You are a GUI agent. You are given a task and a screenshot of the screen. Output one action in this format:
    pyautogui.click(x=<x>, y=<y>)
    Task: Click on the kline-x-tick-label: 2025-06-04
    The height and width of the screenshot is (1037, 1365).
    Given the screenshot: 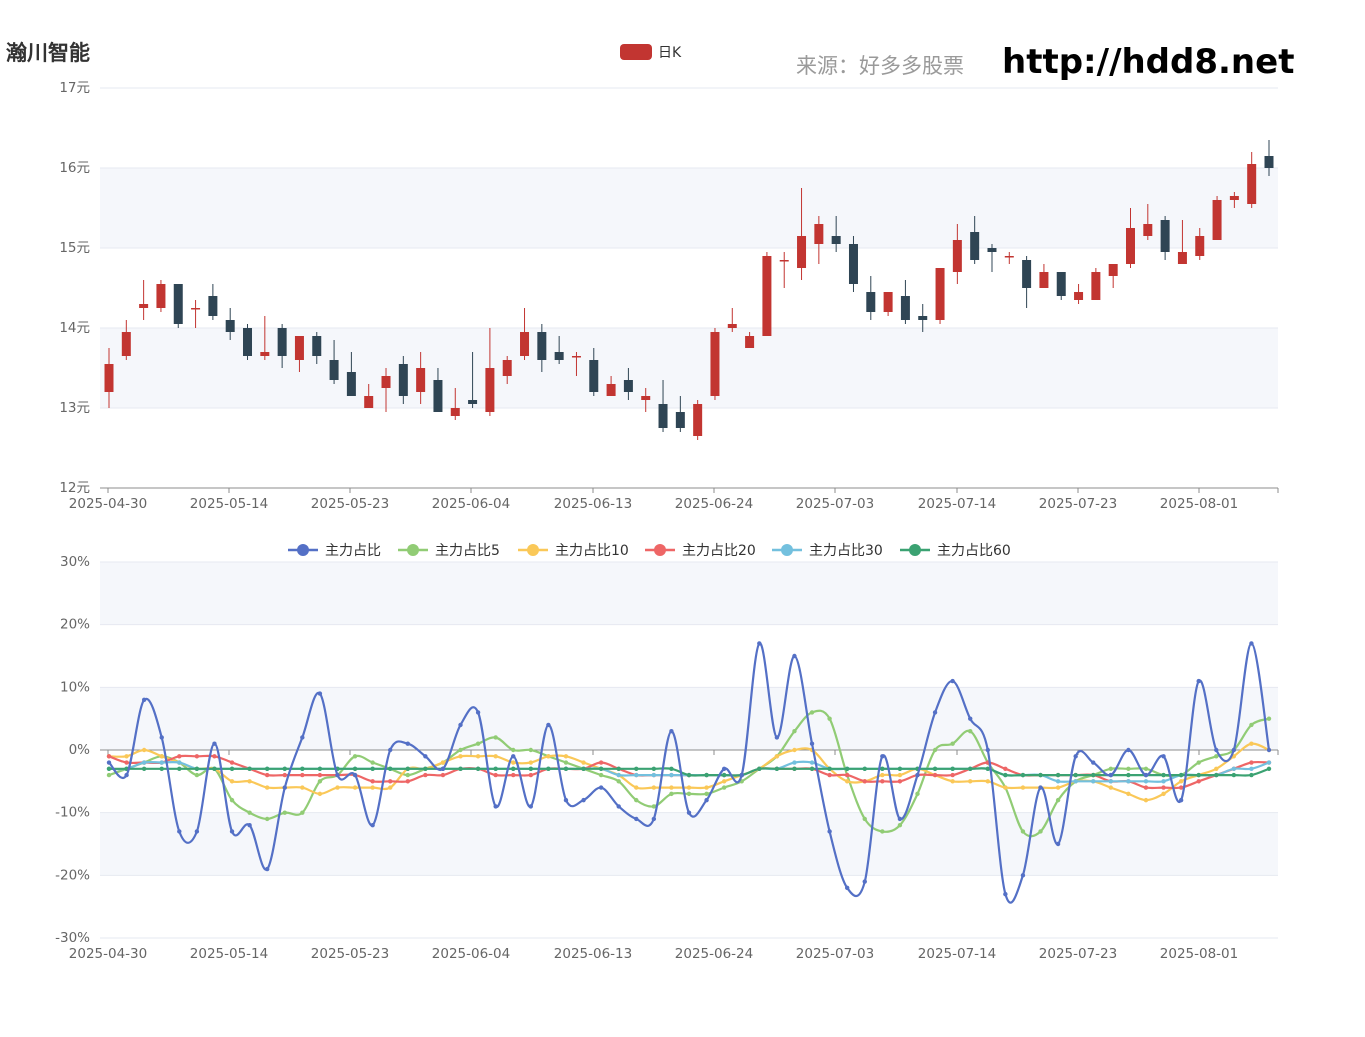 What is the action you would take?
    pyautogui.click(x=471, y=504)
    